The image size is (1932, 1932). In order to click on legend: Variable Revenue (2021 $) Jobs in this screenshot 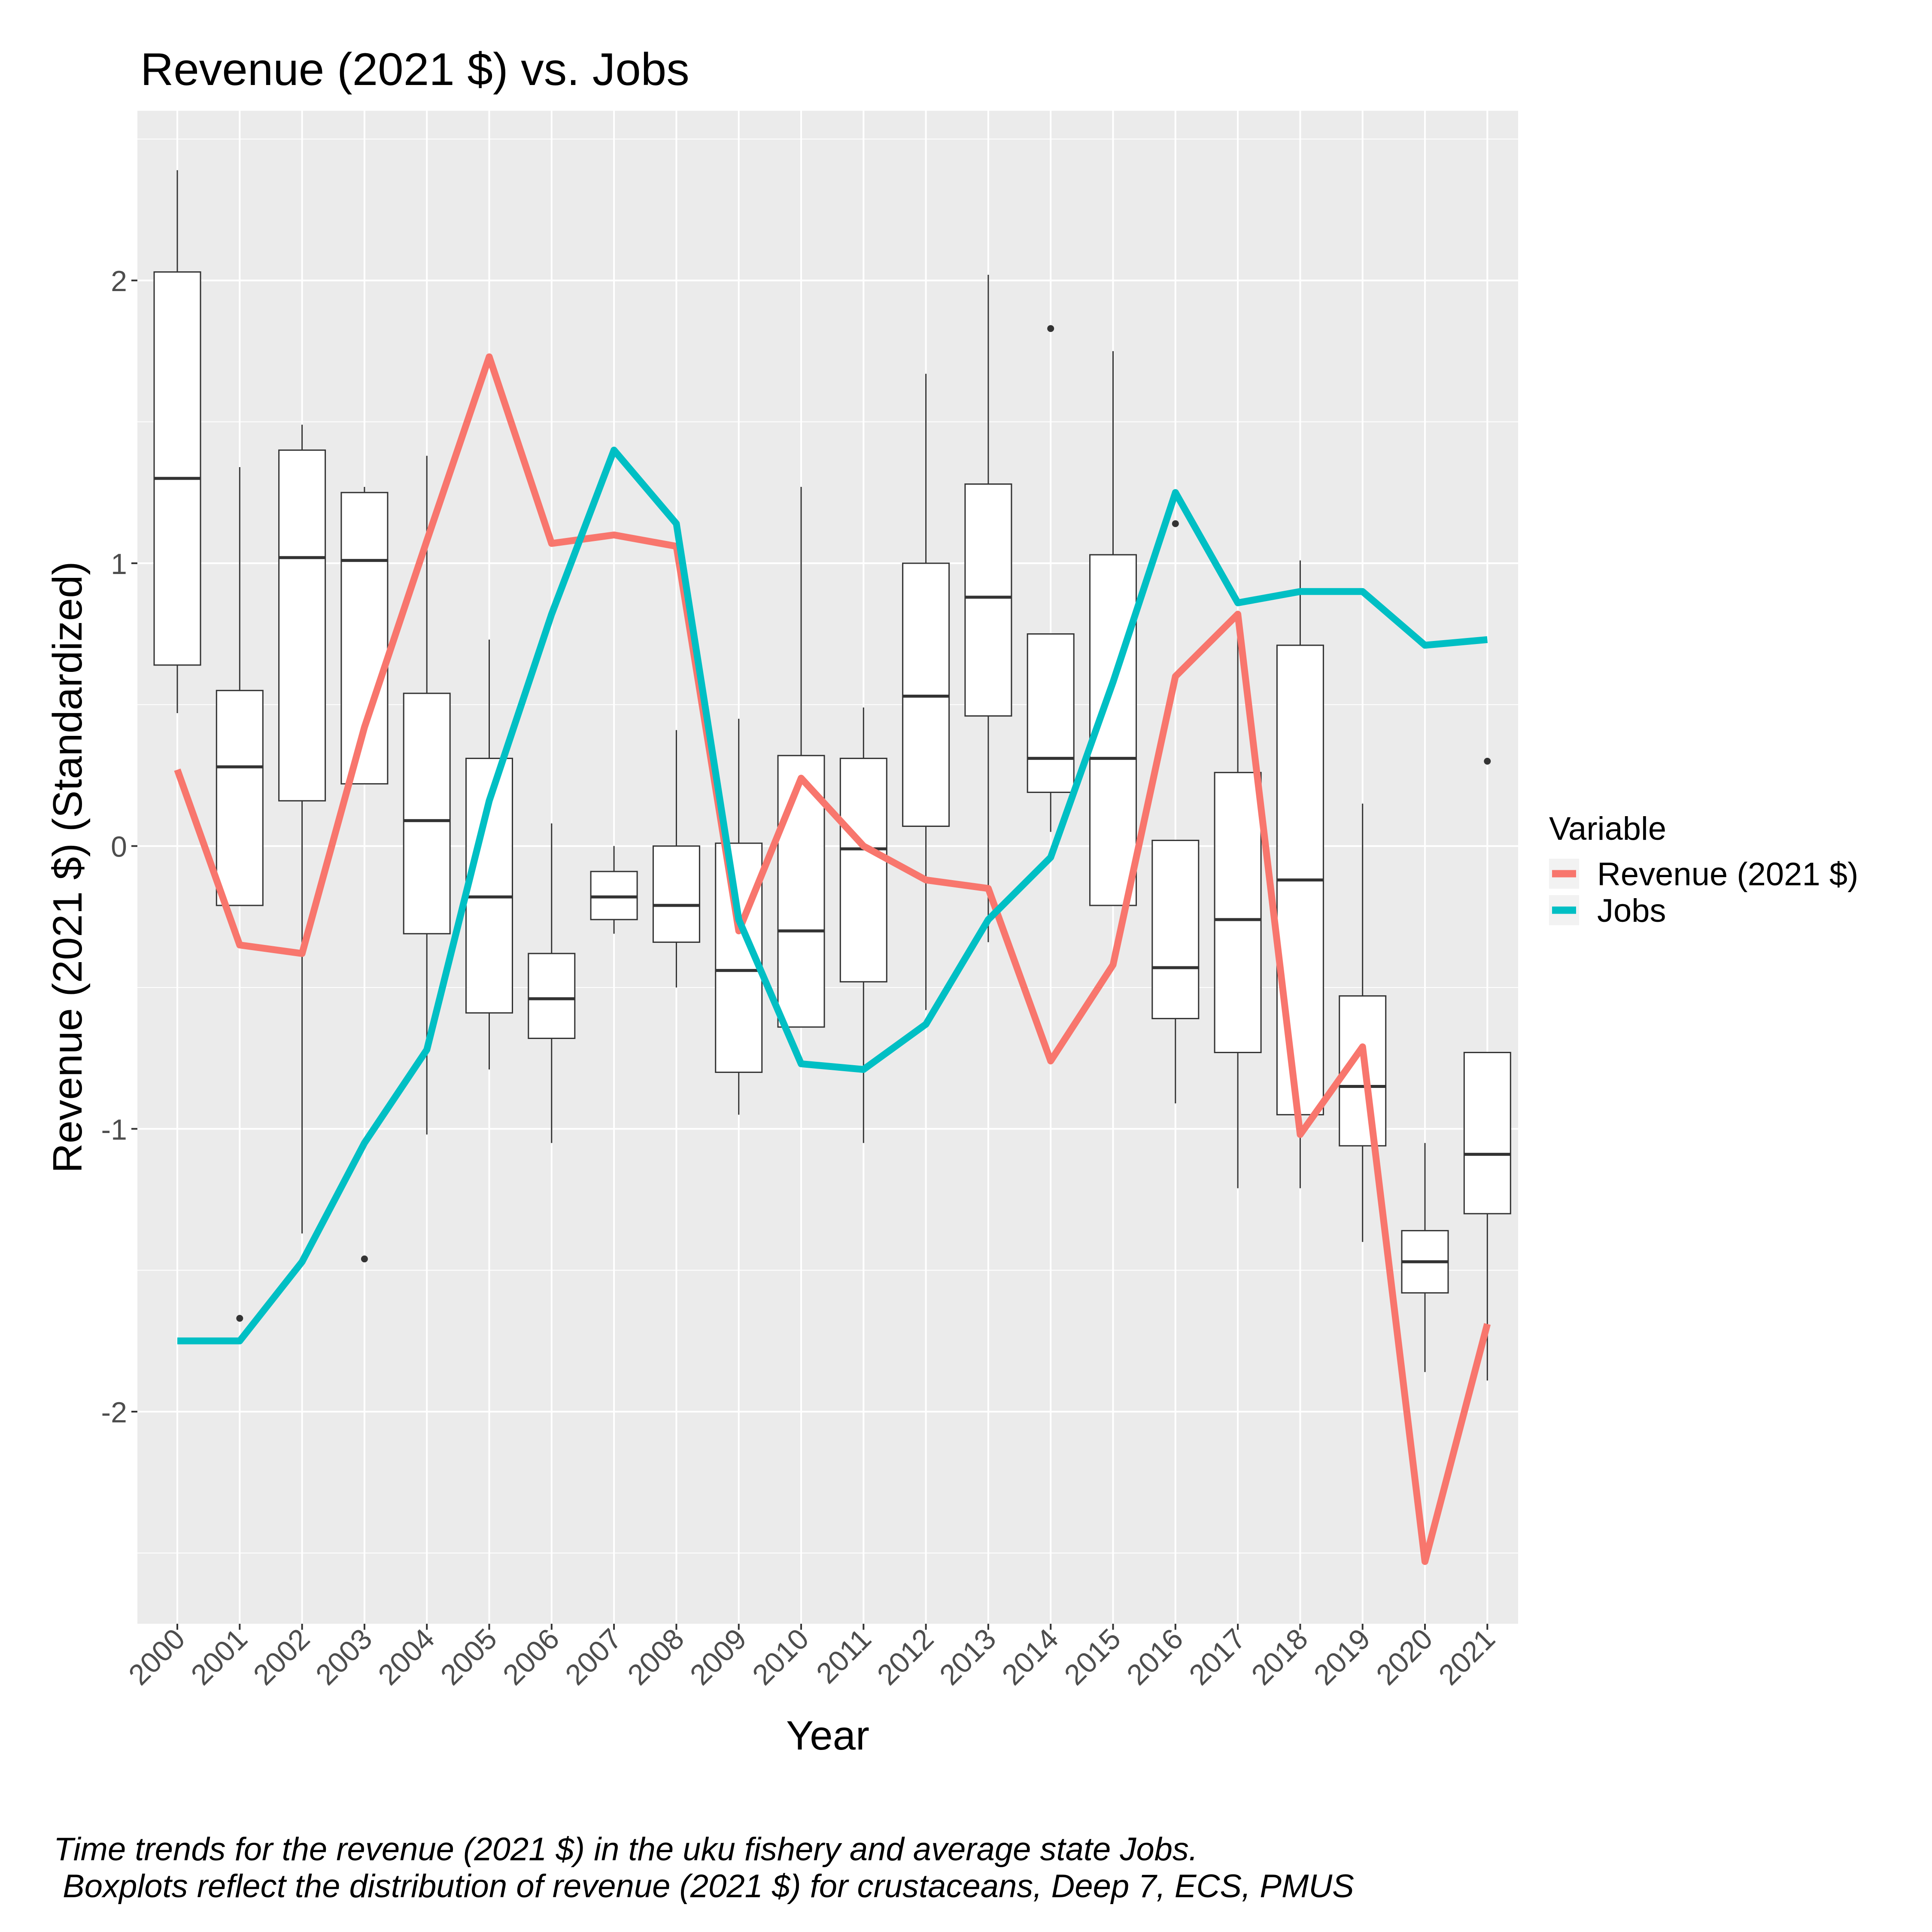, I will do `click(1704, 870)`.